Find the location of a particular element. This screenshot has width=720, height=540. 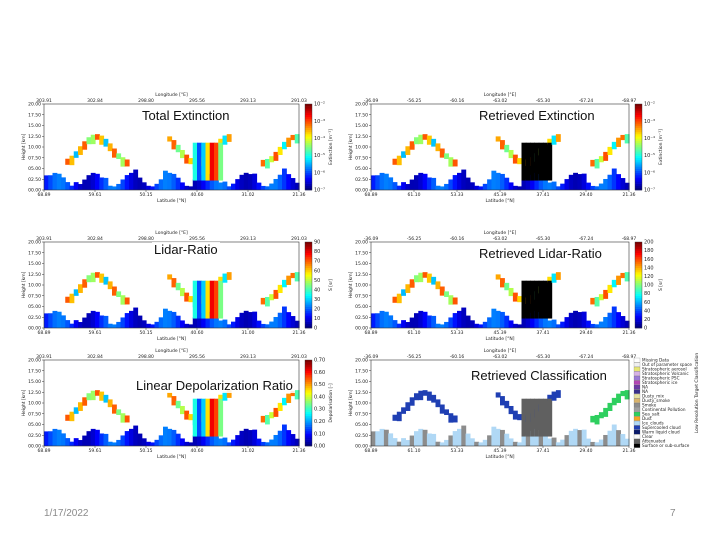

x-bottom-tick-label: 45.39 is located at coordinates (500, 195).